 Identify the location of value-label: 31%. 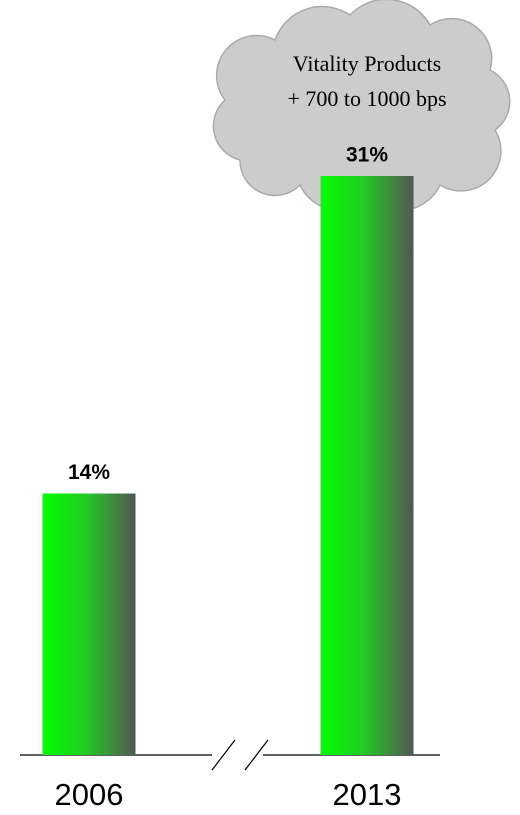
(367, 155).